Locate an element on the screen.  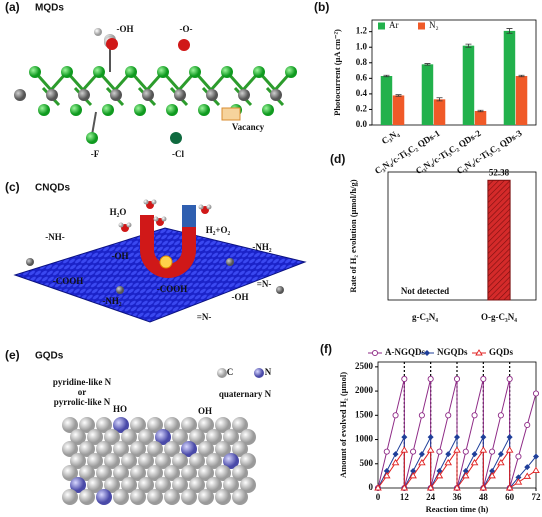
panel-title: GQDs is located at coordinates (49, 356).